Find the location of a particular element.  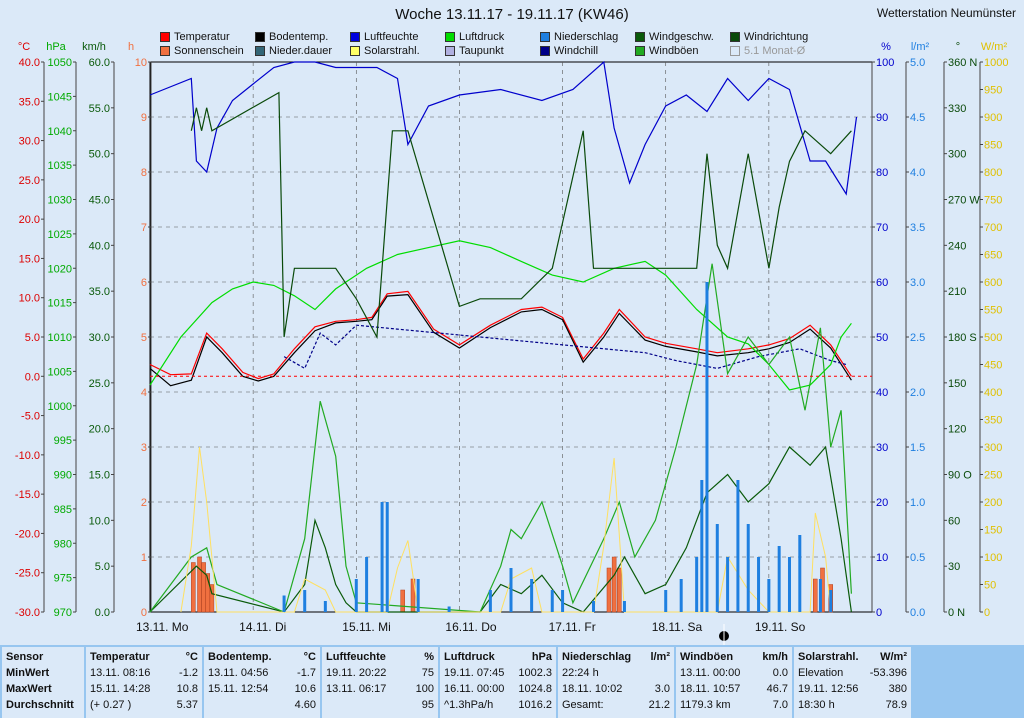

tick-label-hum: 30 is located at coordinates (882, 448).